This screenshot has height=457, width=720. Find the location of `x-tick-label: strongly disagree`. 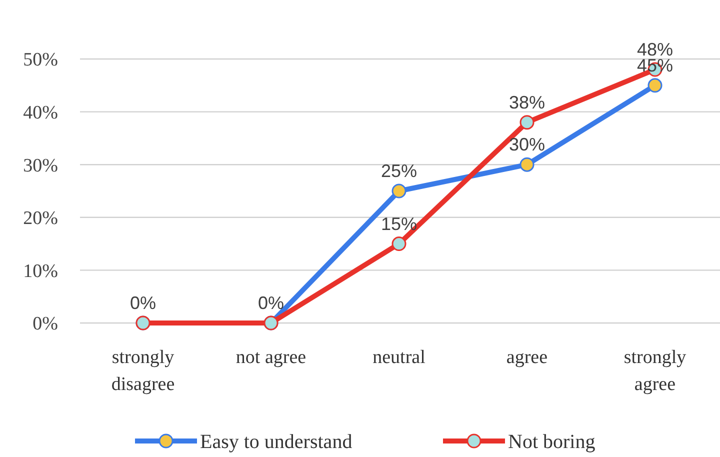

x-tick-label: strongly disagree is located at coordinates (143, 371).